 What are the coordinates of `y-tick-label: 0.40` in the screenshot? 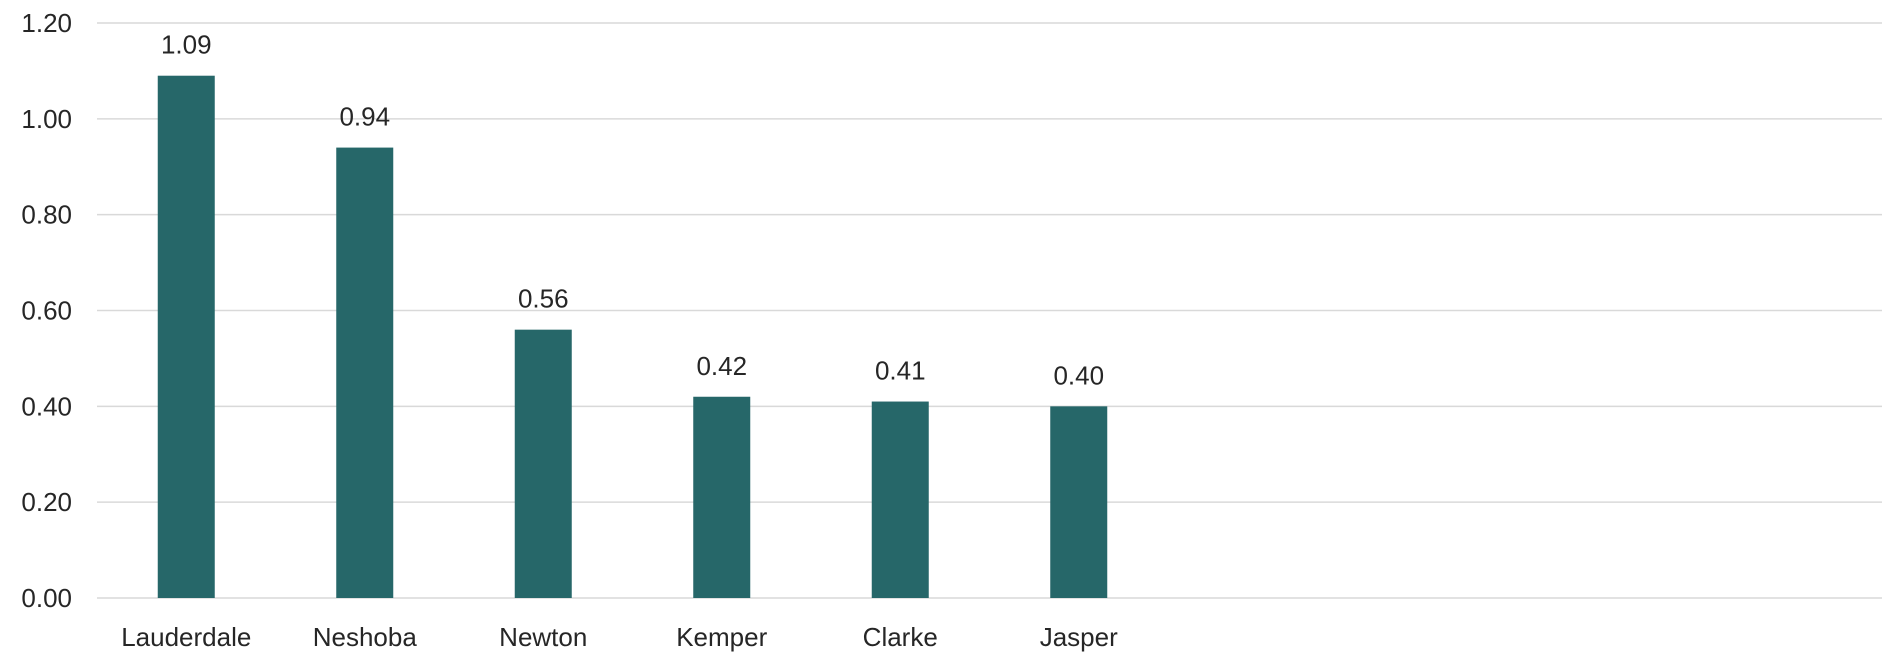 It's located at (46, 406).